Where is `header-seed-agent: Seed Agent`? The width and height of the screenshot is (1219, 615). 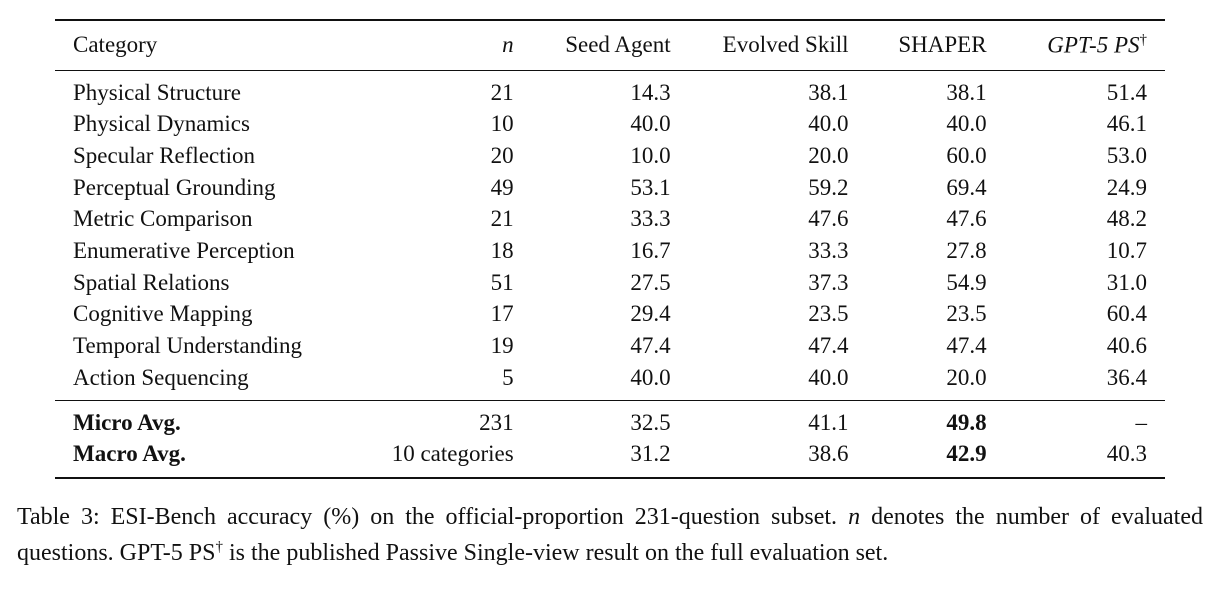 header-seed-agent: Seed Agent is located at coordinates (592, 45).